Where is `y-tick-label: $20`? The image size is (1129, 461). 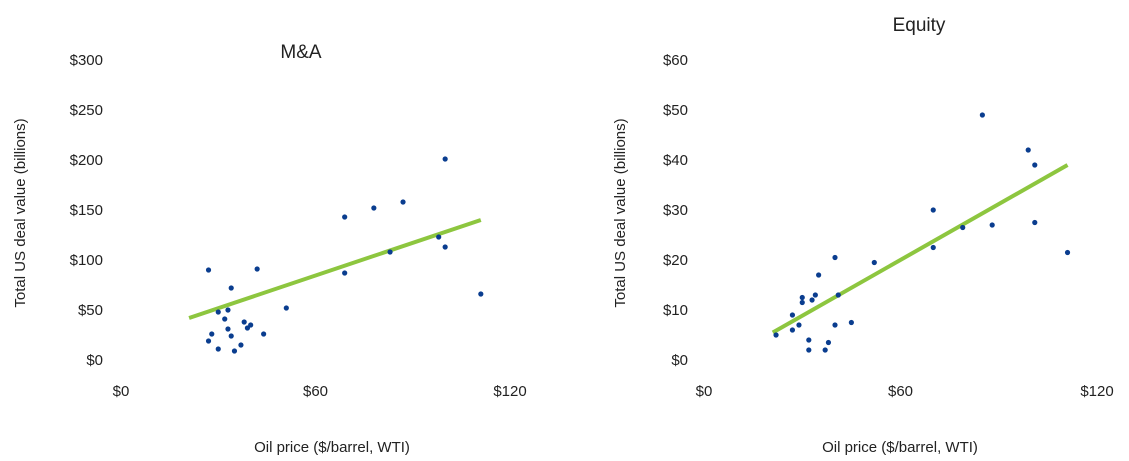
y-tick-label: $20 is located at coordinates (675, 260).